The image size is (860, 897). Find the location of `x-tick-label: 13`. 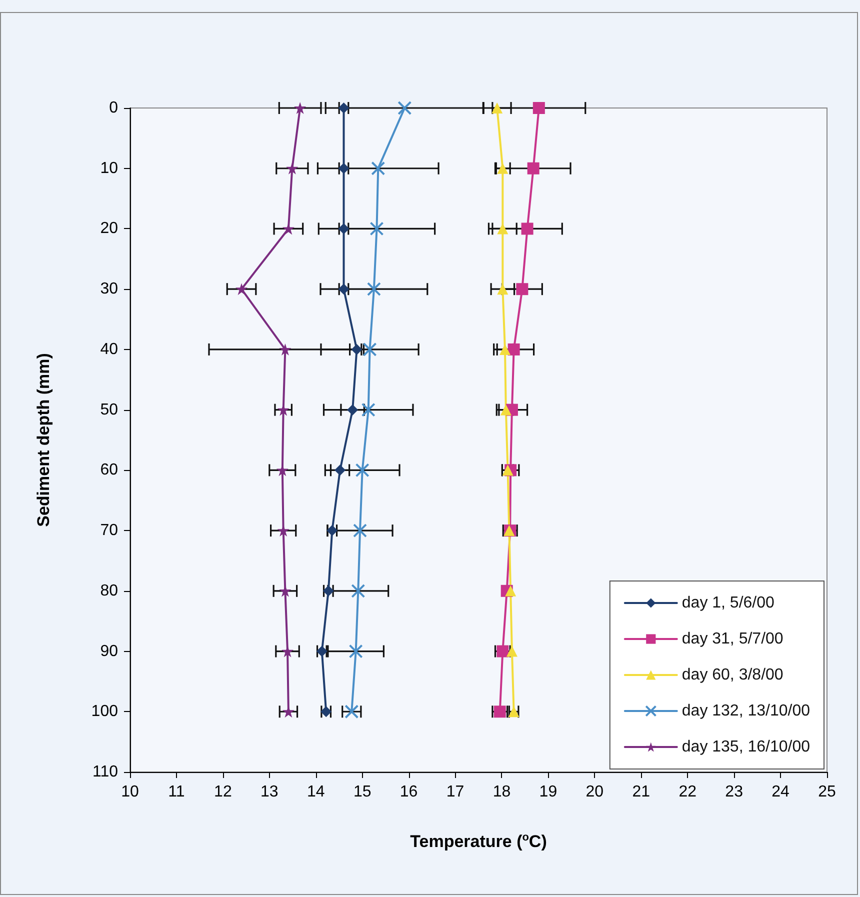

x-tick-label: 13 is located at coordinates (269, 792).